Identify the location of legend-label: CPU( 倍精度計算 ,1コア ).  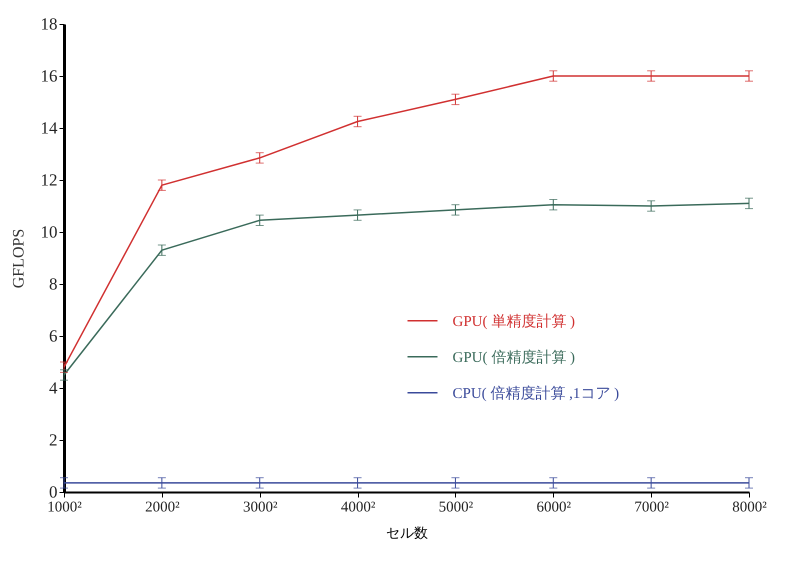
(536, 393).